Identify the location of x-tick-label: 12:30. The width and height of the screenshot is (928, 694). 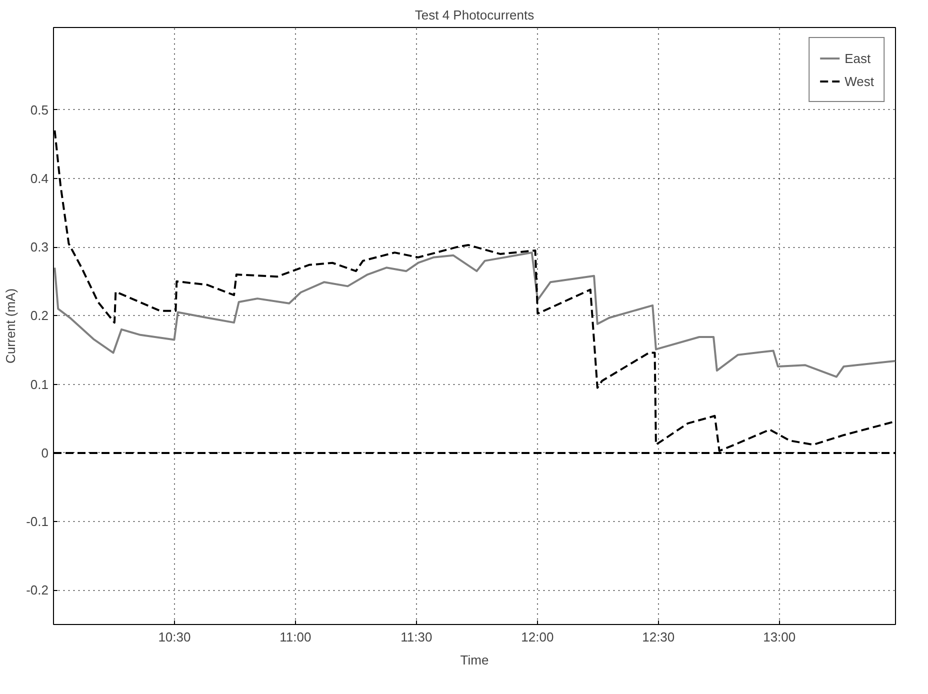
(658, 637).